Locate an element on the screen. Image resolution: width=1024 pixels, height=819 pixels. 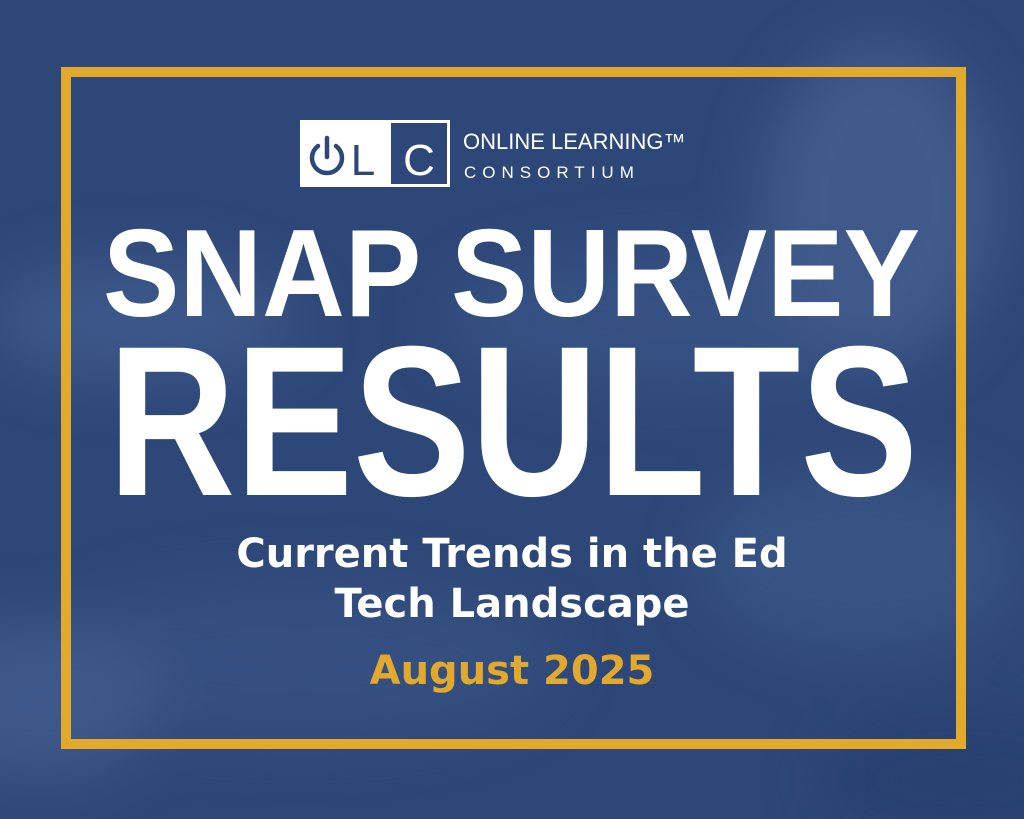
logo: L C ONLINE LEARNING™ CONSORTIUM is located at coordinates (493, 153).